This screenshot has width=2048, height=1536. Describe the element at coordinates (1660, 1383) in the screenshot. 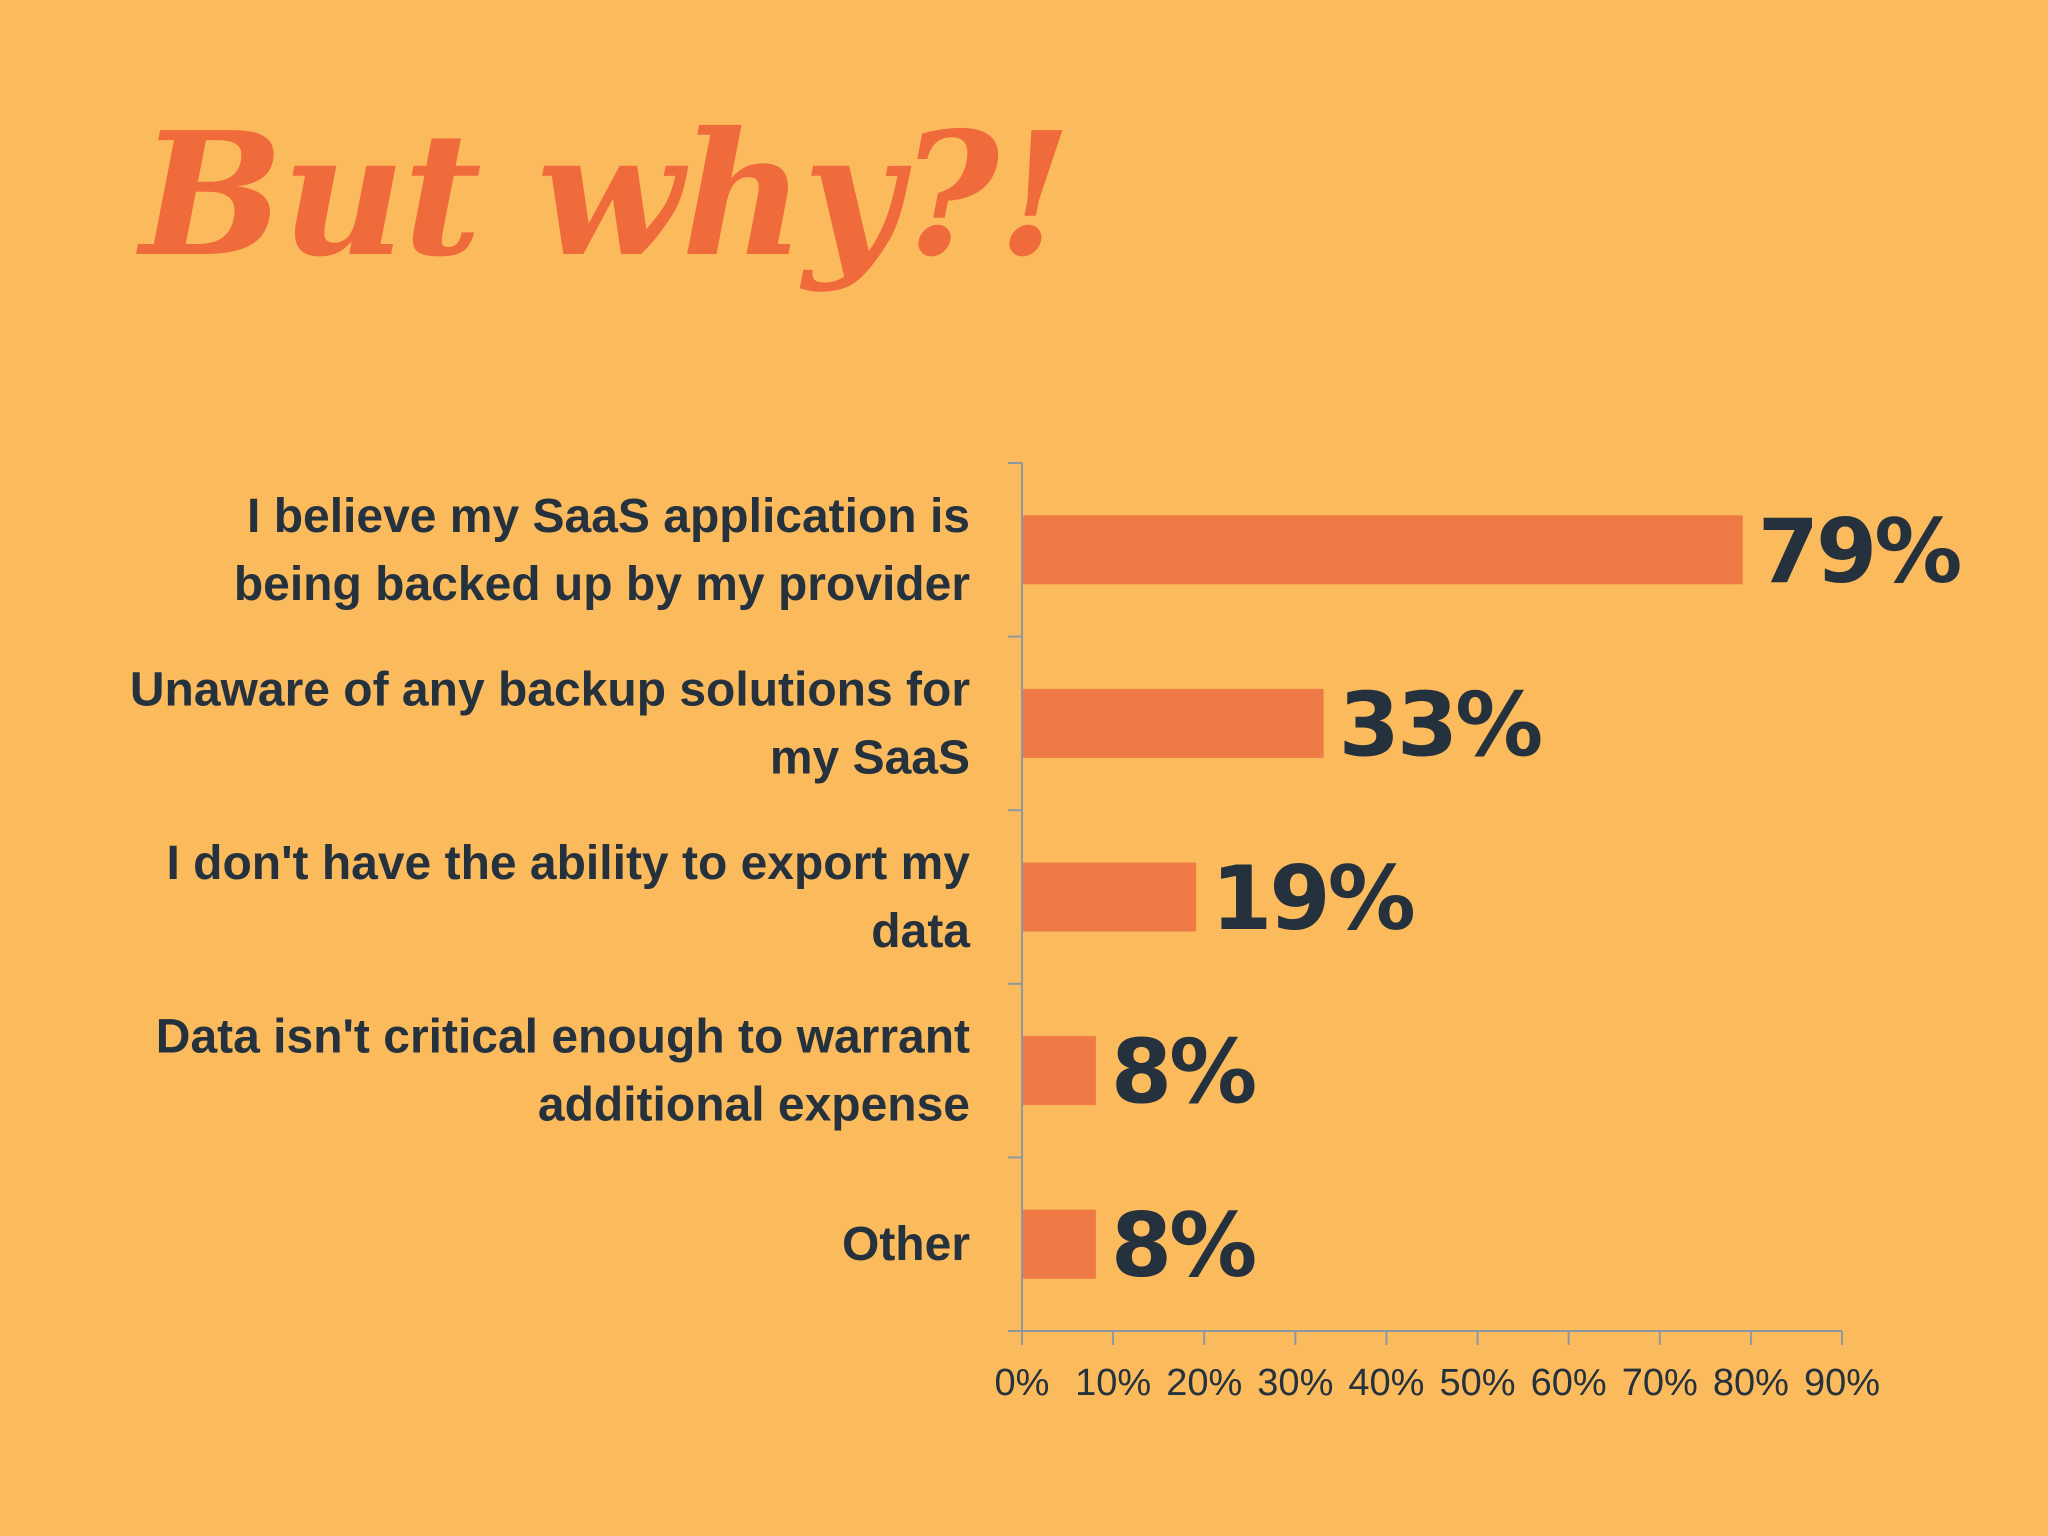

I see `x-tick-label: 70%` at that location.